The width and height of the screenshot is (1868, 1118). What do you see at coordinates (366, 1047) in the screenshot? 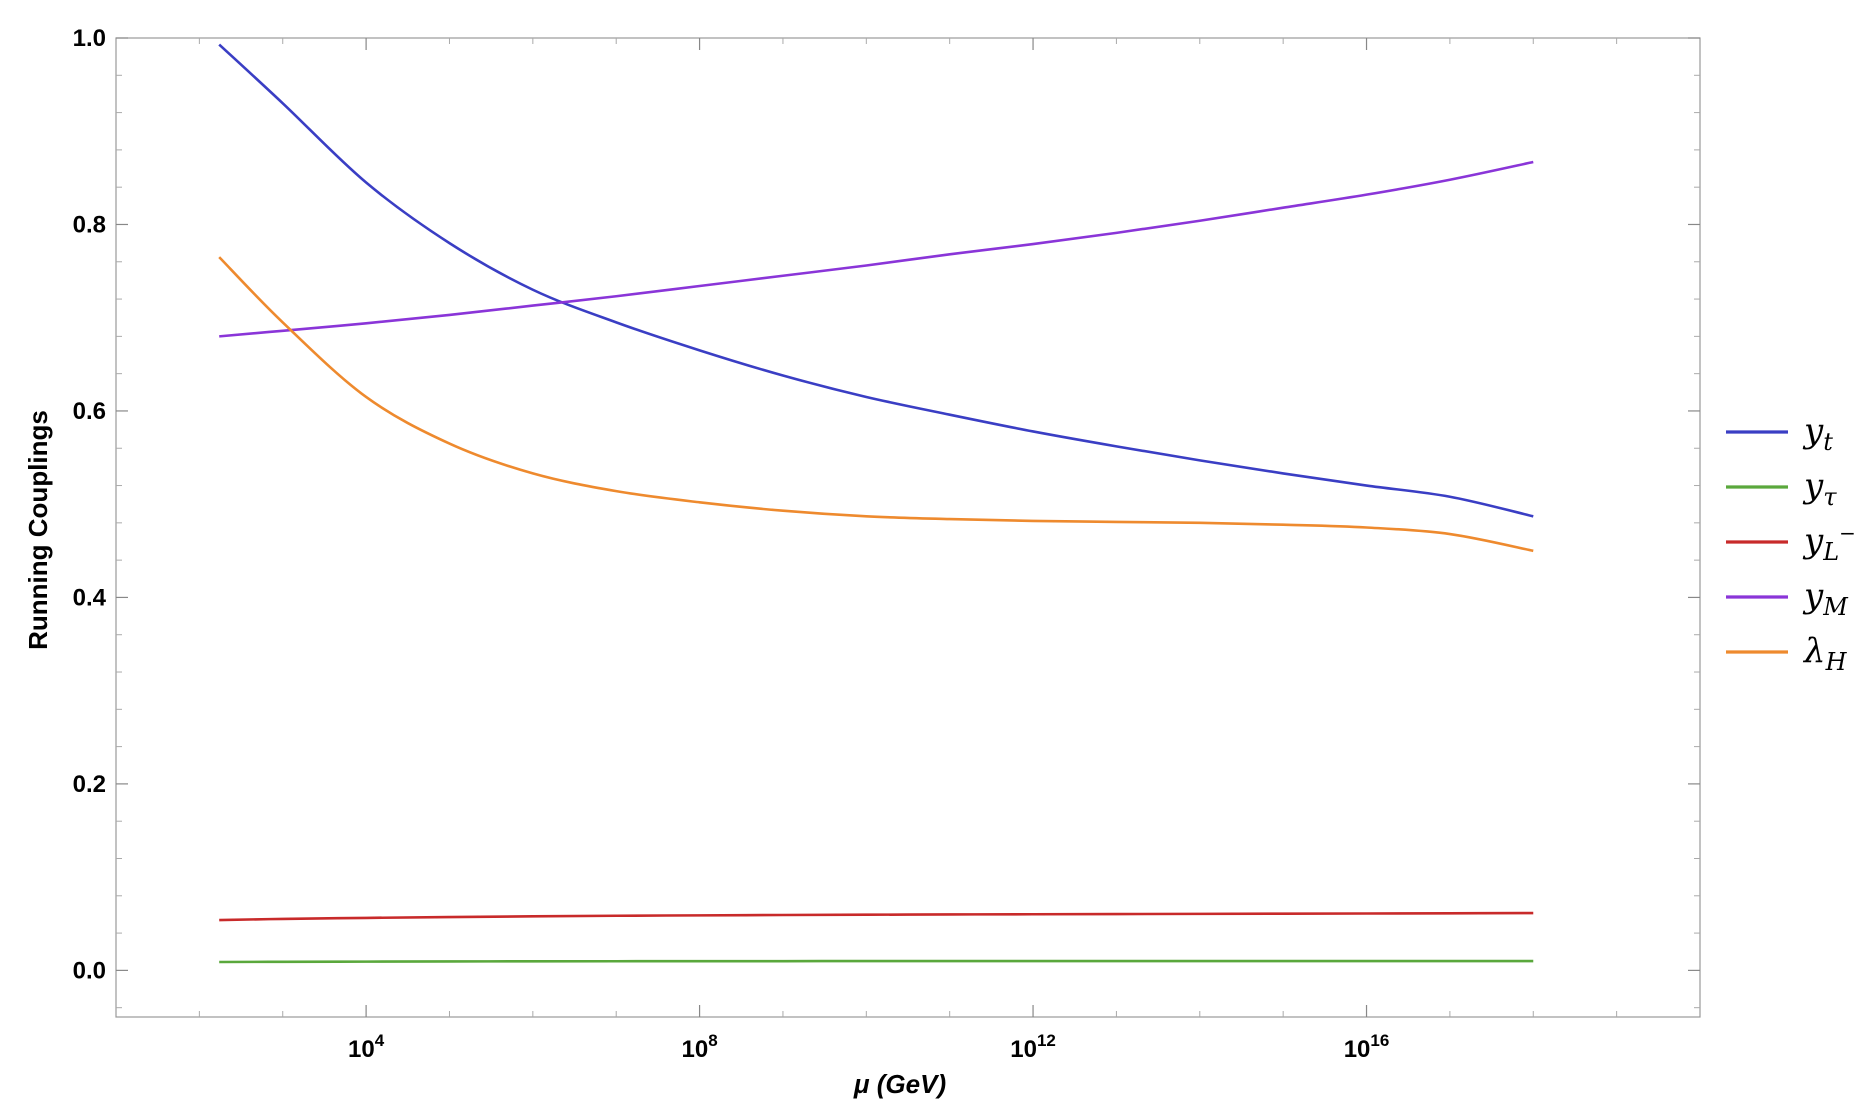
I see `x-tick-label: 10⁴` at bounding box center [366, 1047].